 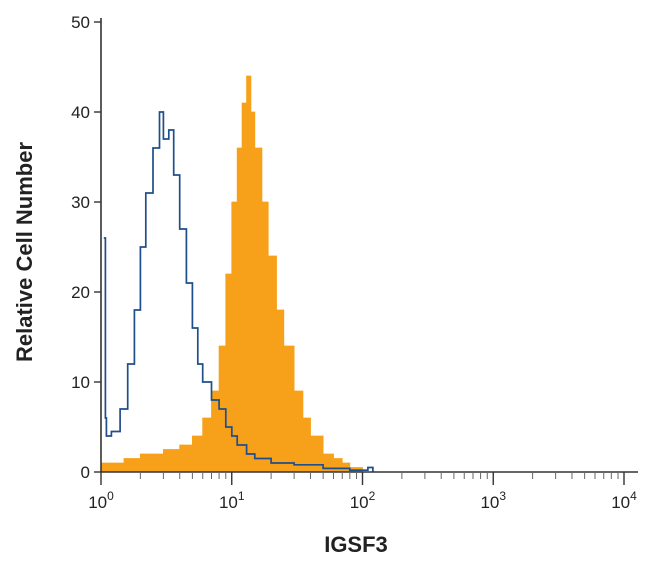 What do you see at coordinates (232, 500) in the screenshot?
I see `x-tick-label: 10¹` at bounding box center [232, 500].